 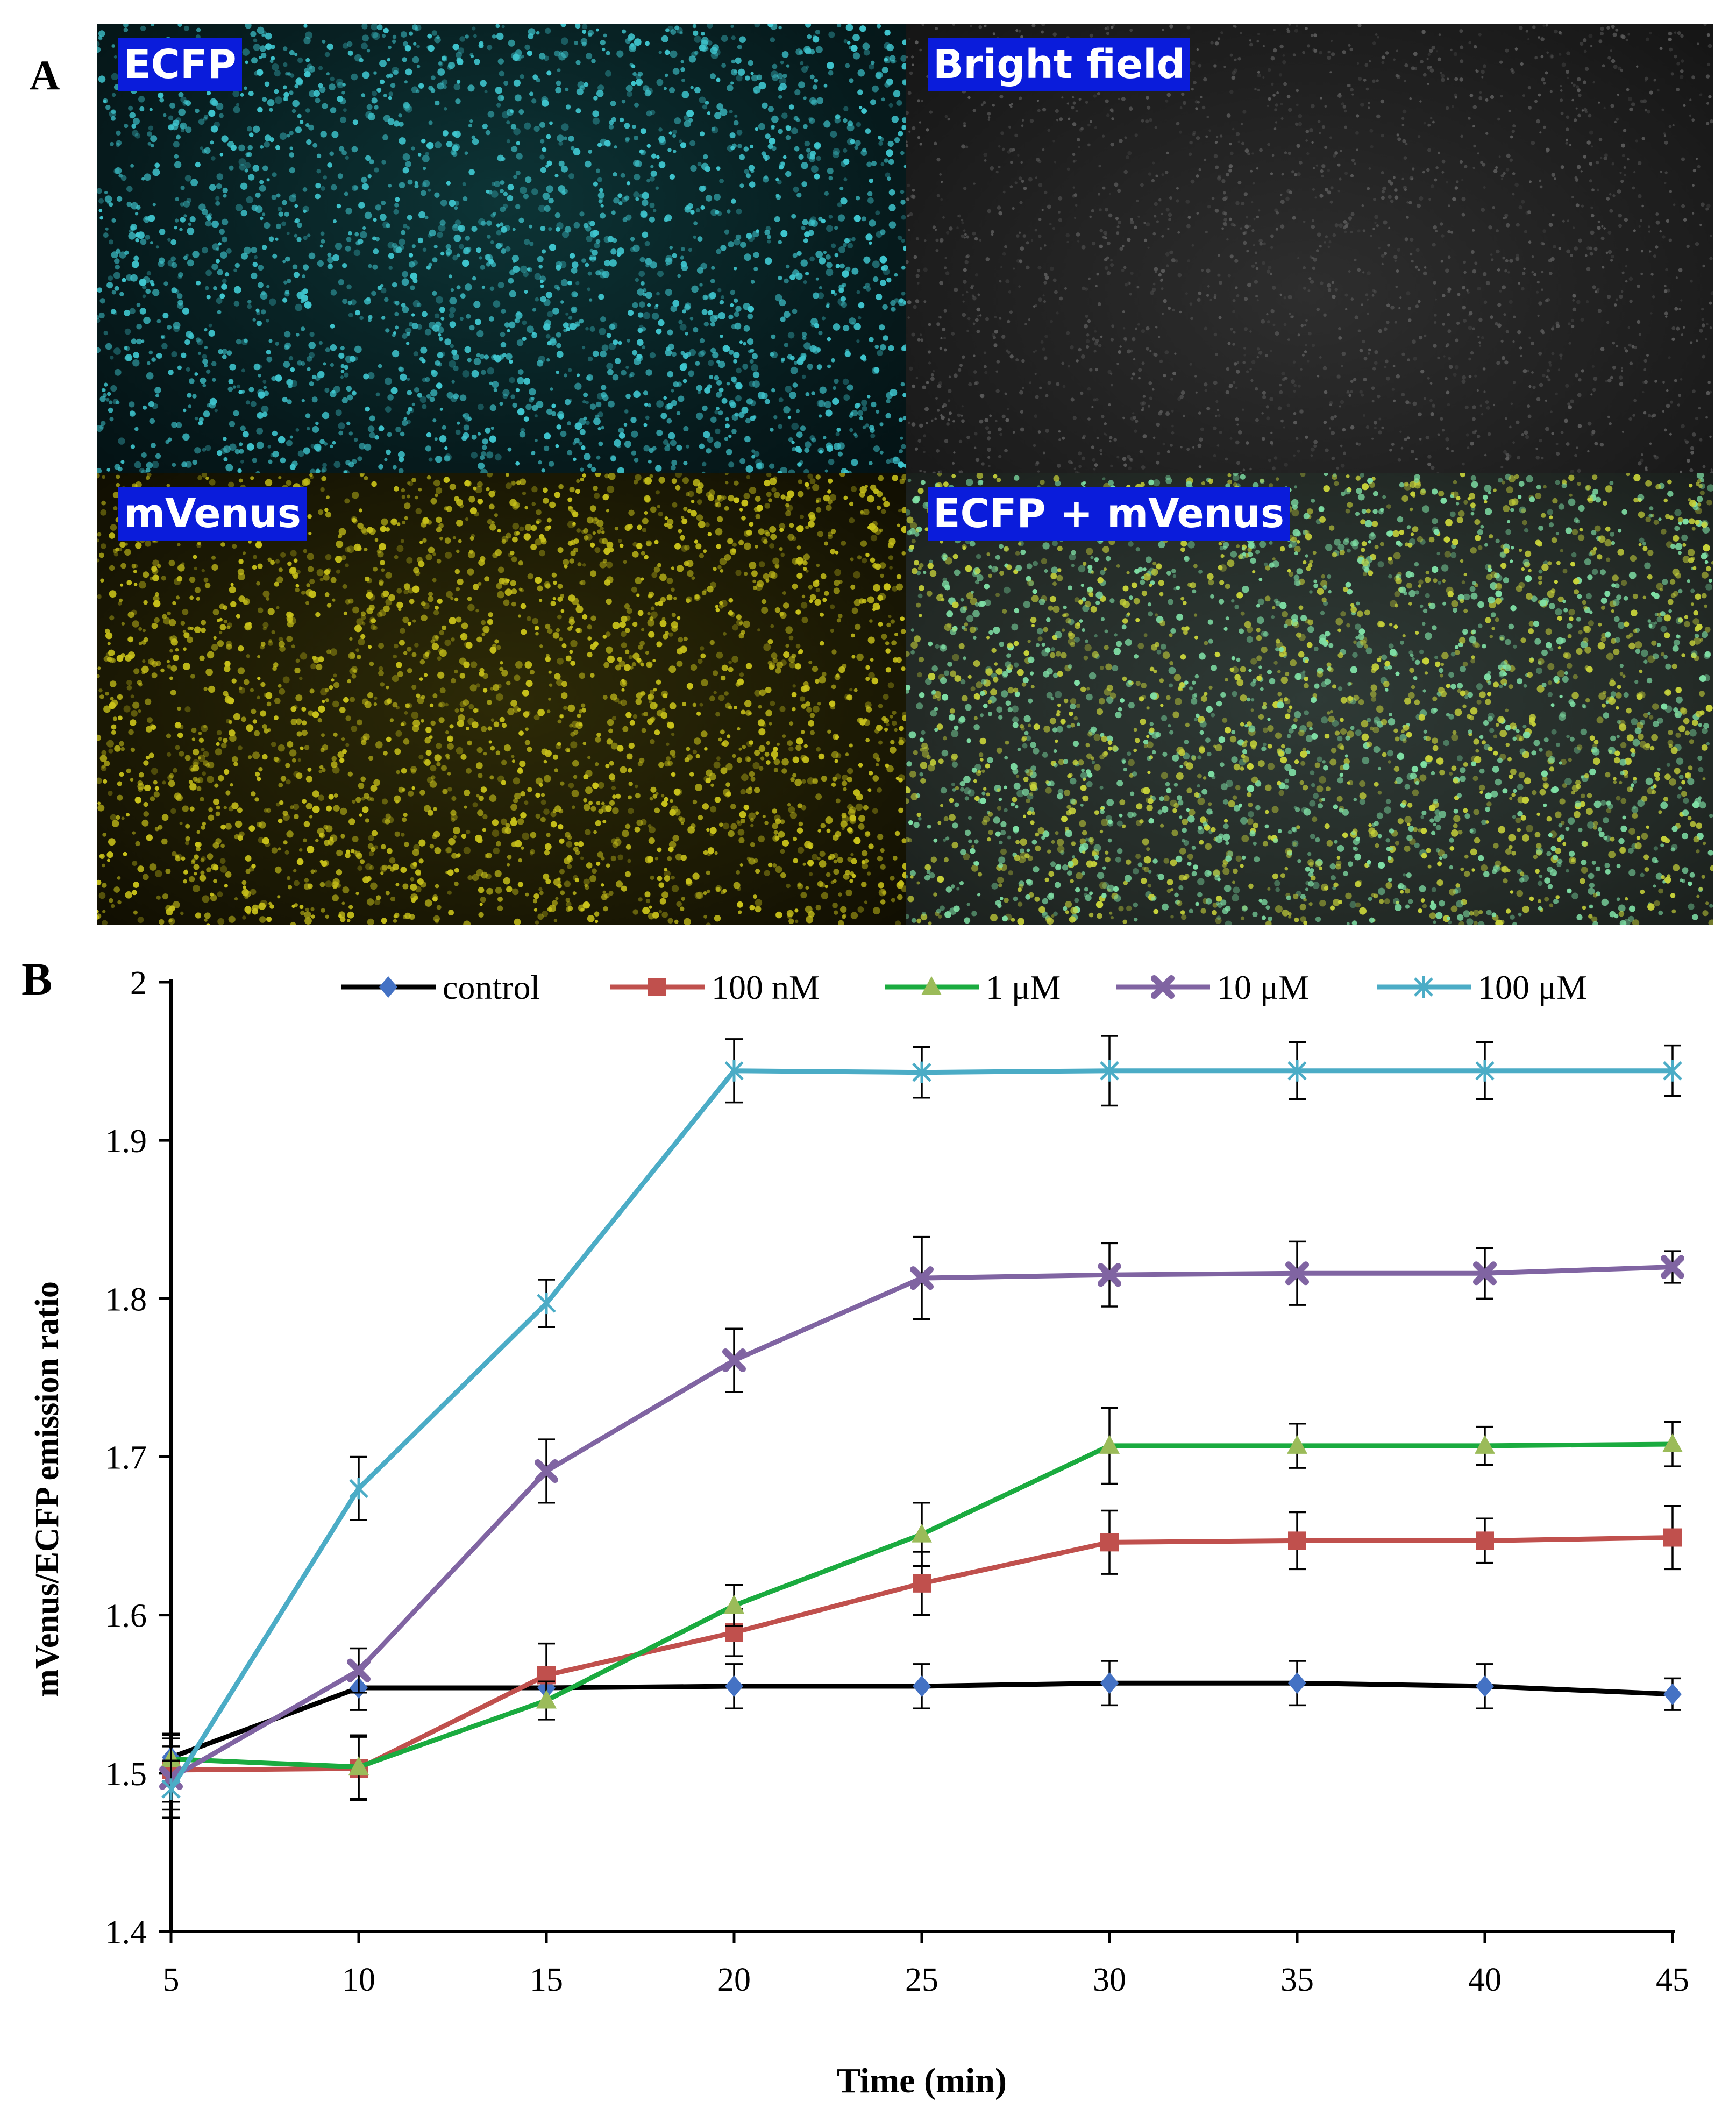 What do you see at coordinates (45, 75) in the screenshot?
I see `panel-a-letter: A` at bounding box center [45, 75].